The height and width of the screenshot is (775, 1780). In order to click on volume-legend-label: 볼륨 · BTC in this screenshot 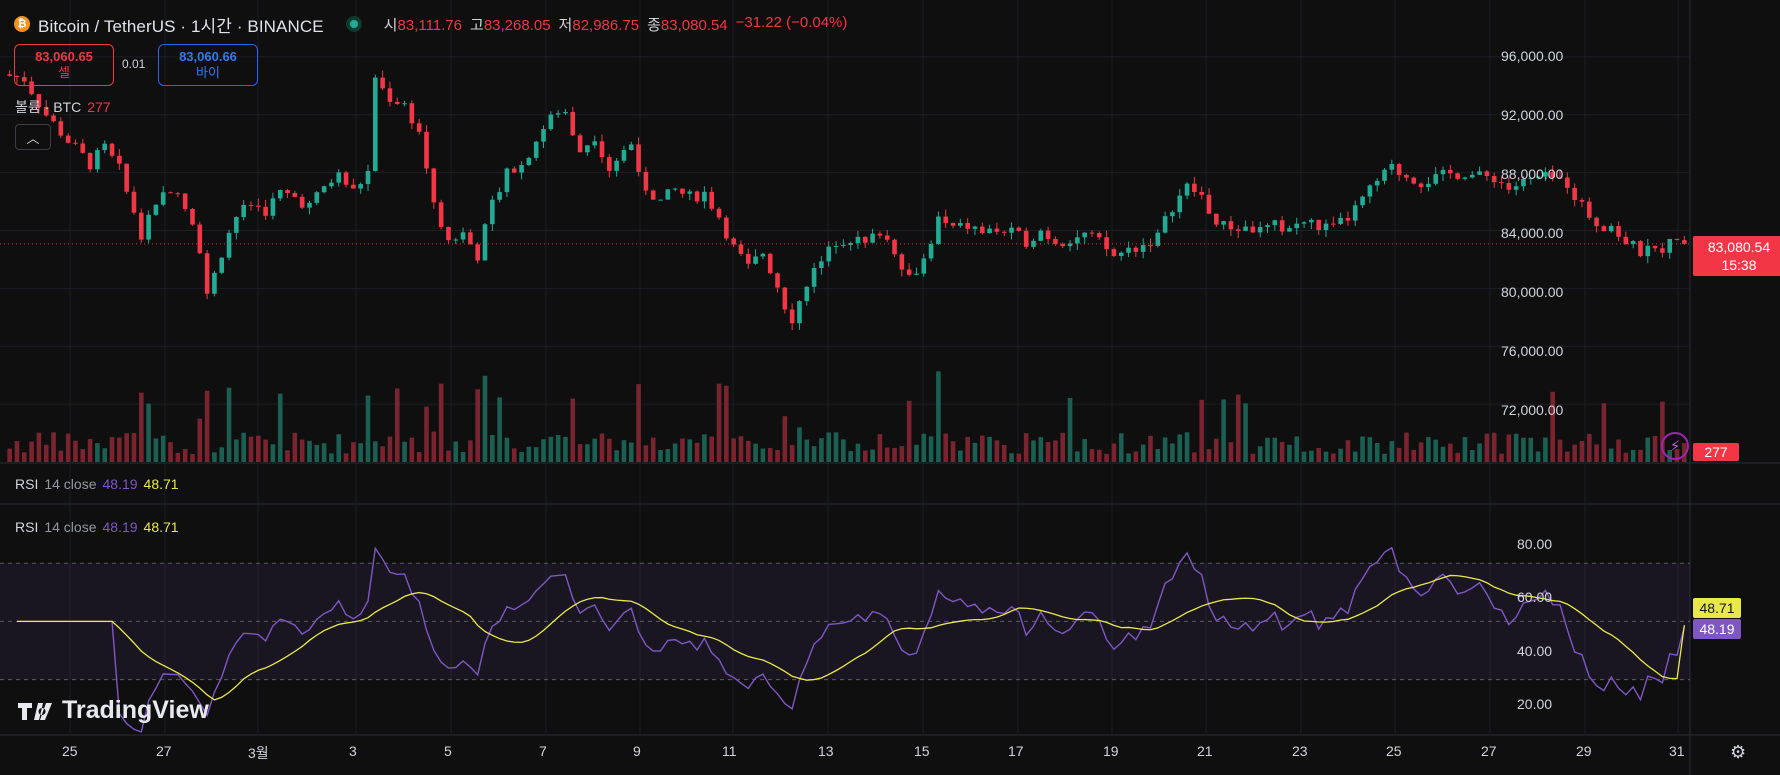, I will do `click(48, 107)`.